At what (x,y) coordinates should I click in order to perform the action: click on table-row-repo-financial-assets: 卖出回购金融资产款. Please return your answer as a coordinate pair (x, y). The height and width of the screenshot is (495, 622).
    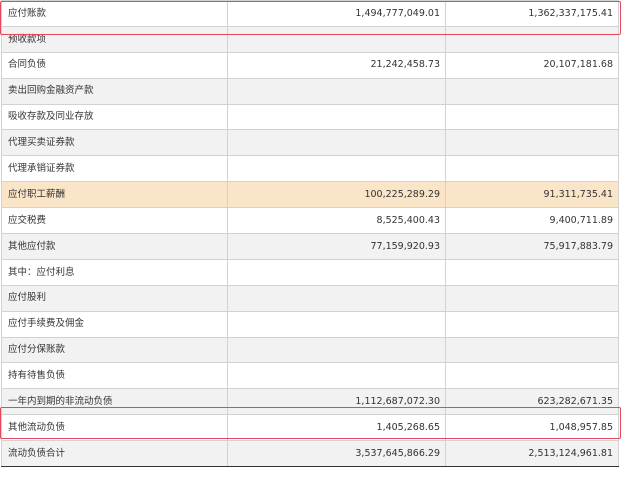
    Looking at the image, I should click on (310, 91).